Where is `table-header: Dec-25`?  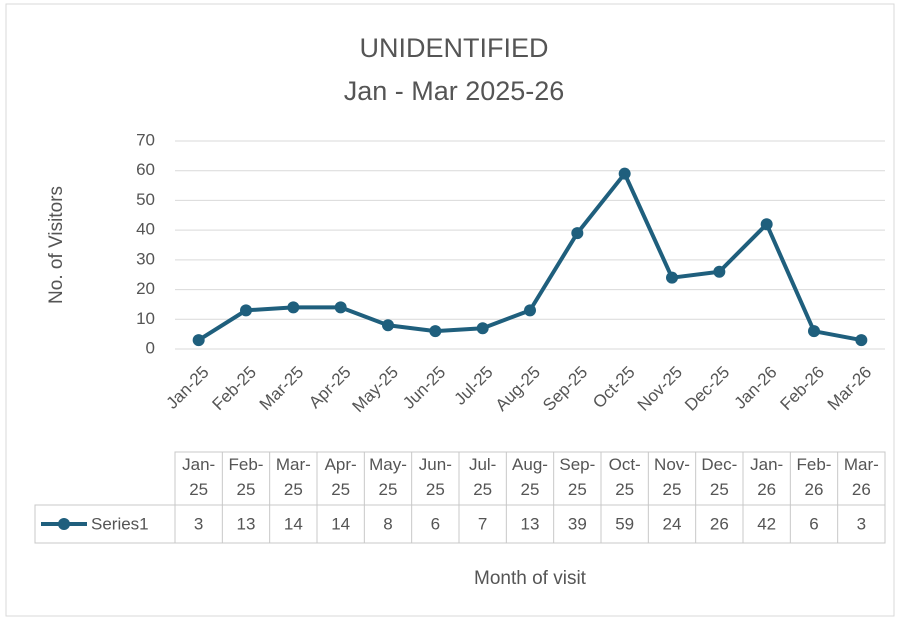
table-header: Dec-25 is located at coordinates (719, 477).